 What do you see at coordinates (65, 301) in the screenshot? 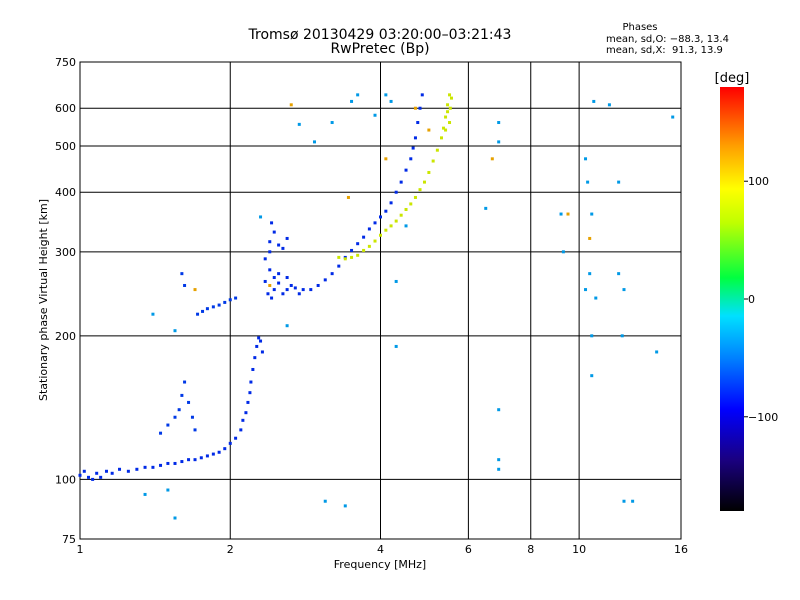
I see `y-axis-ticks: 75 100 200 300 400 500 600 750` at bounding box center [65, 301].